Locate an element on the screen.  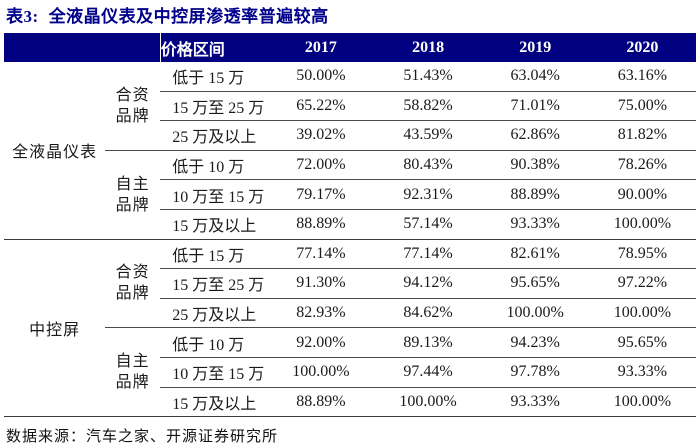
table-row: 10 万至 15 万 100.00% 97.44% 97.78% 93.33% is located at coordinates (350, 372).